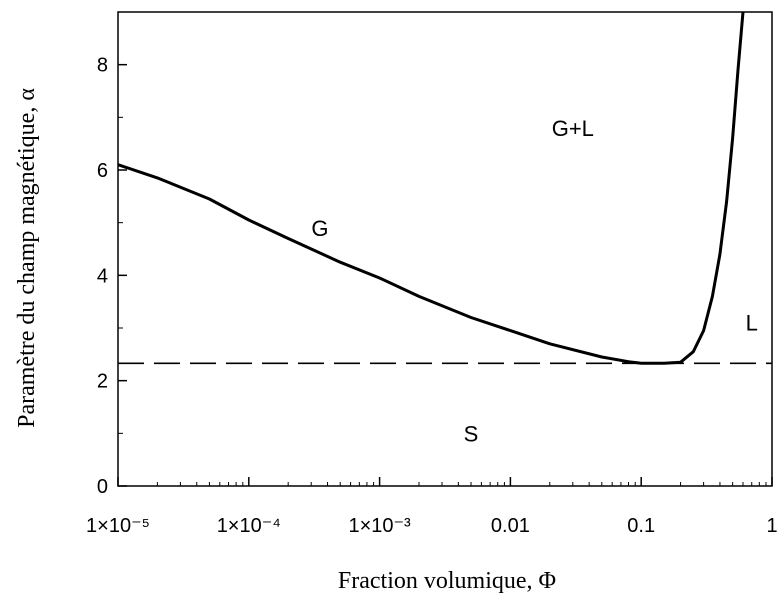 Image resolution: width=778 pixels, height=601 pixels. Describe the element at coordinates (102, 382) in the screenshot. I see `y-tick-label: 2` at that location.